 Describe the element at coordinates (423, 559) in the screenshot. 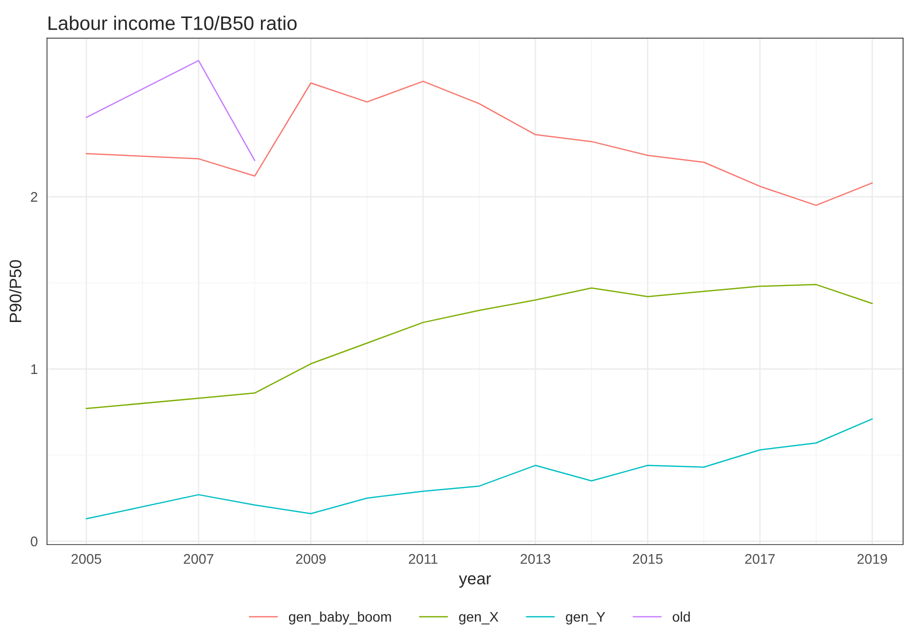

I see `x-tick-label: 2011` at that location.